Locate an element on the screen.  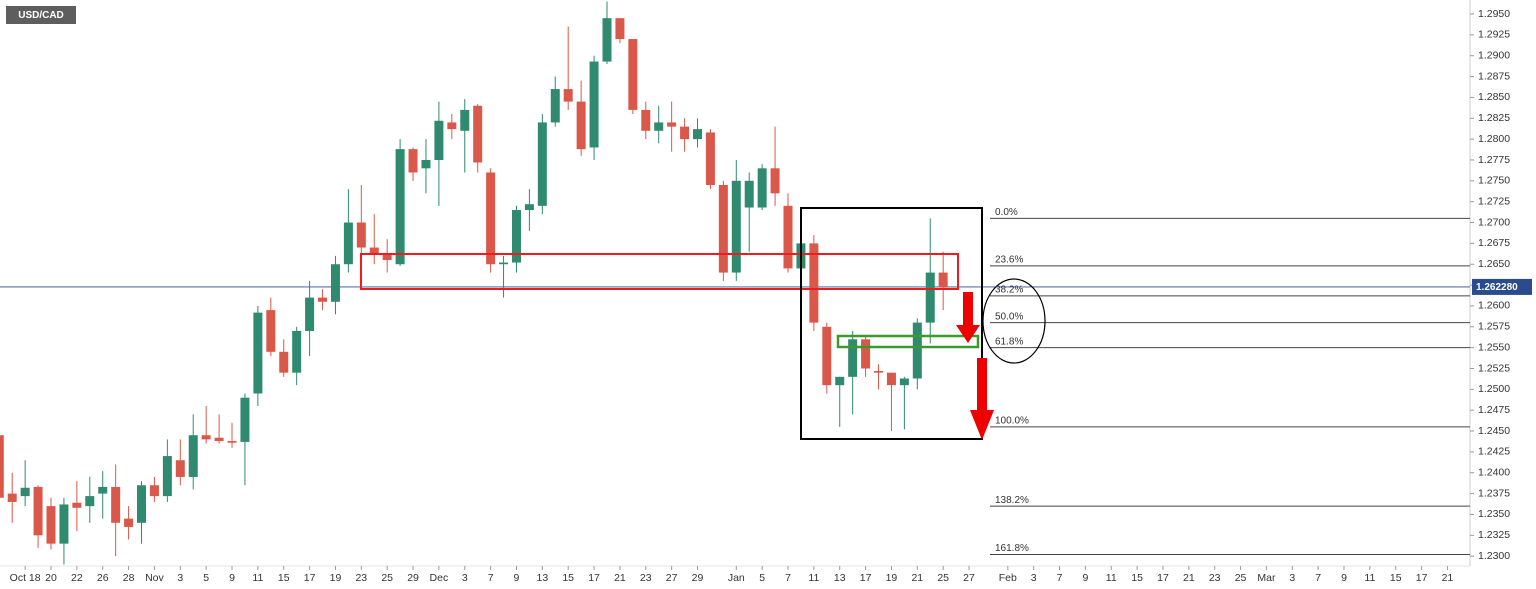
resistance-box is located at coordinates (659, 271).